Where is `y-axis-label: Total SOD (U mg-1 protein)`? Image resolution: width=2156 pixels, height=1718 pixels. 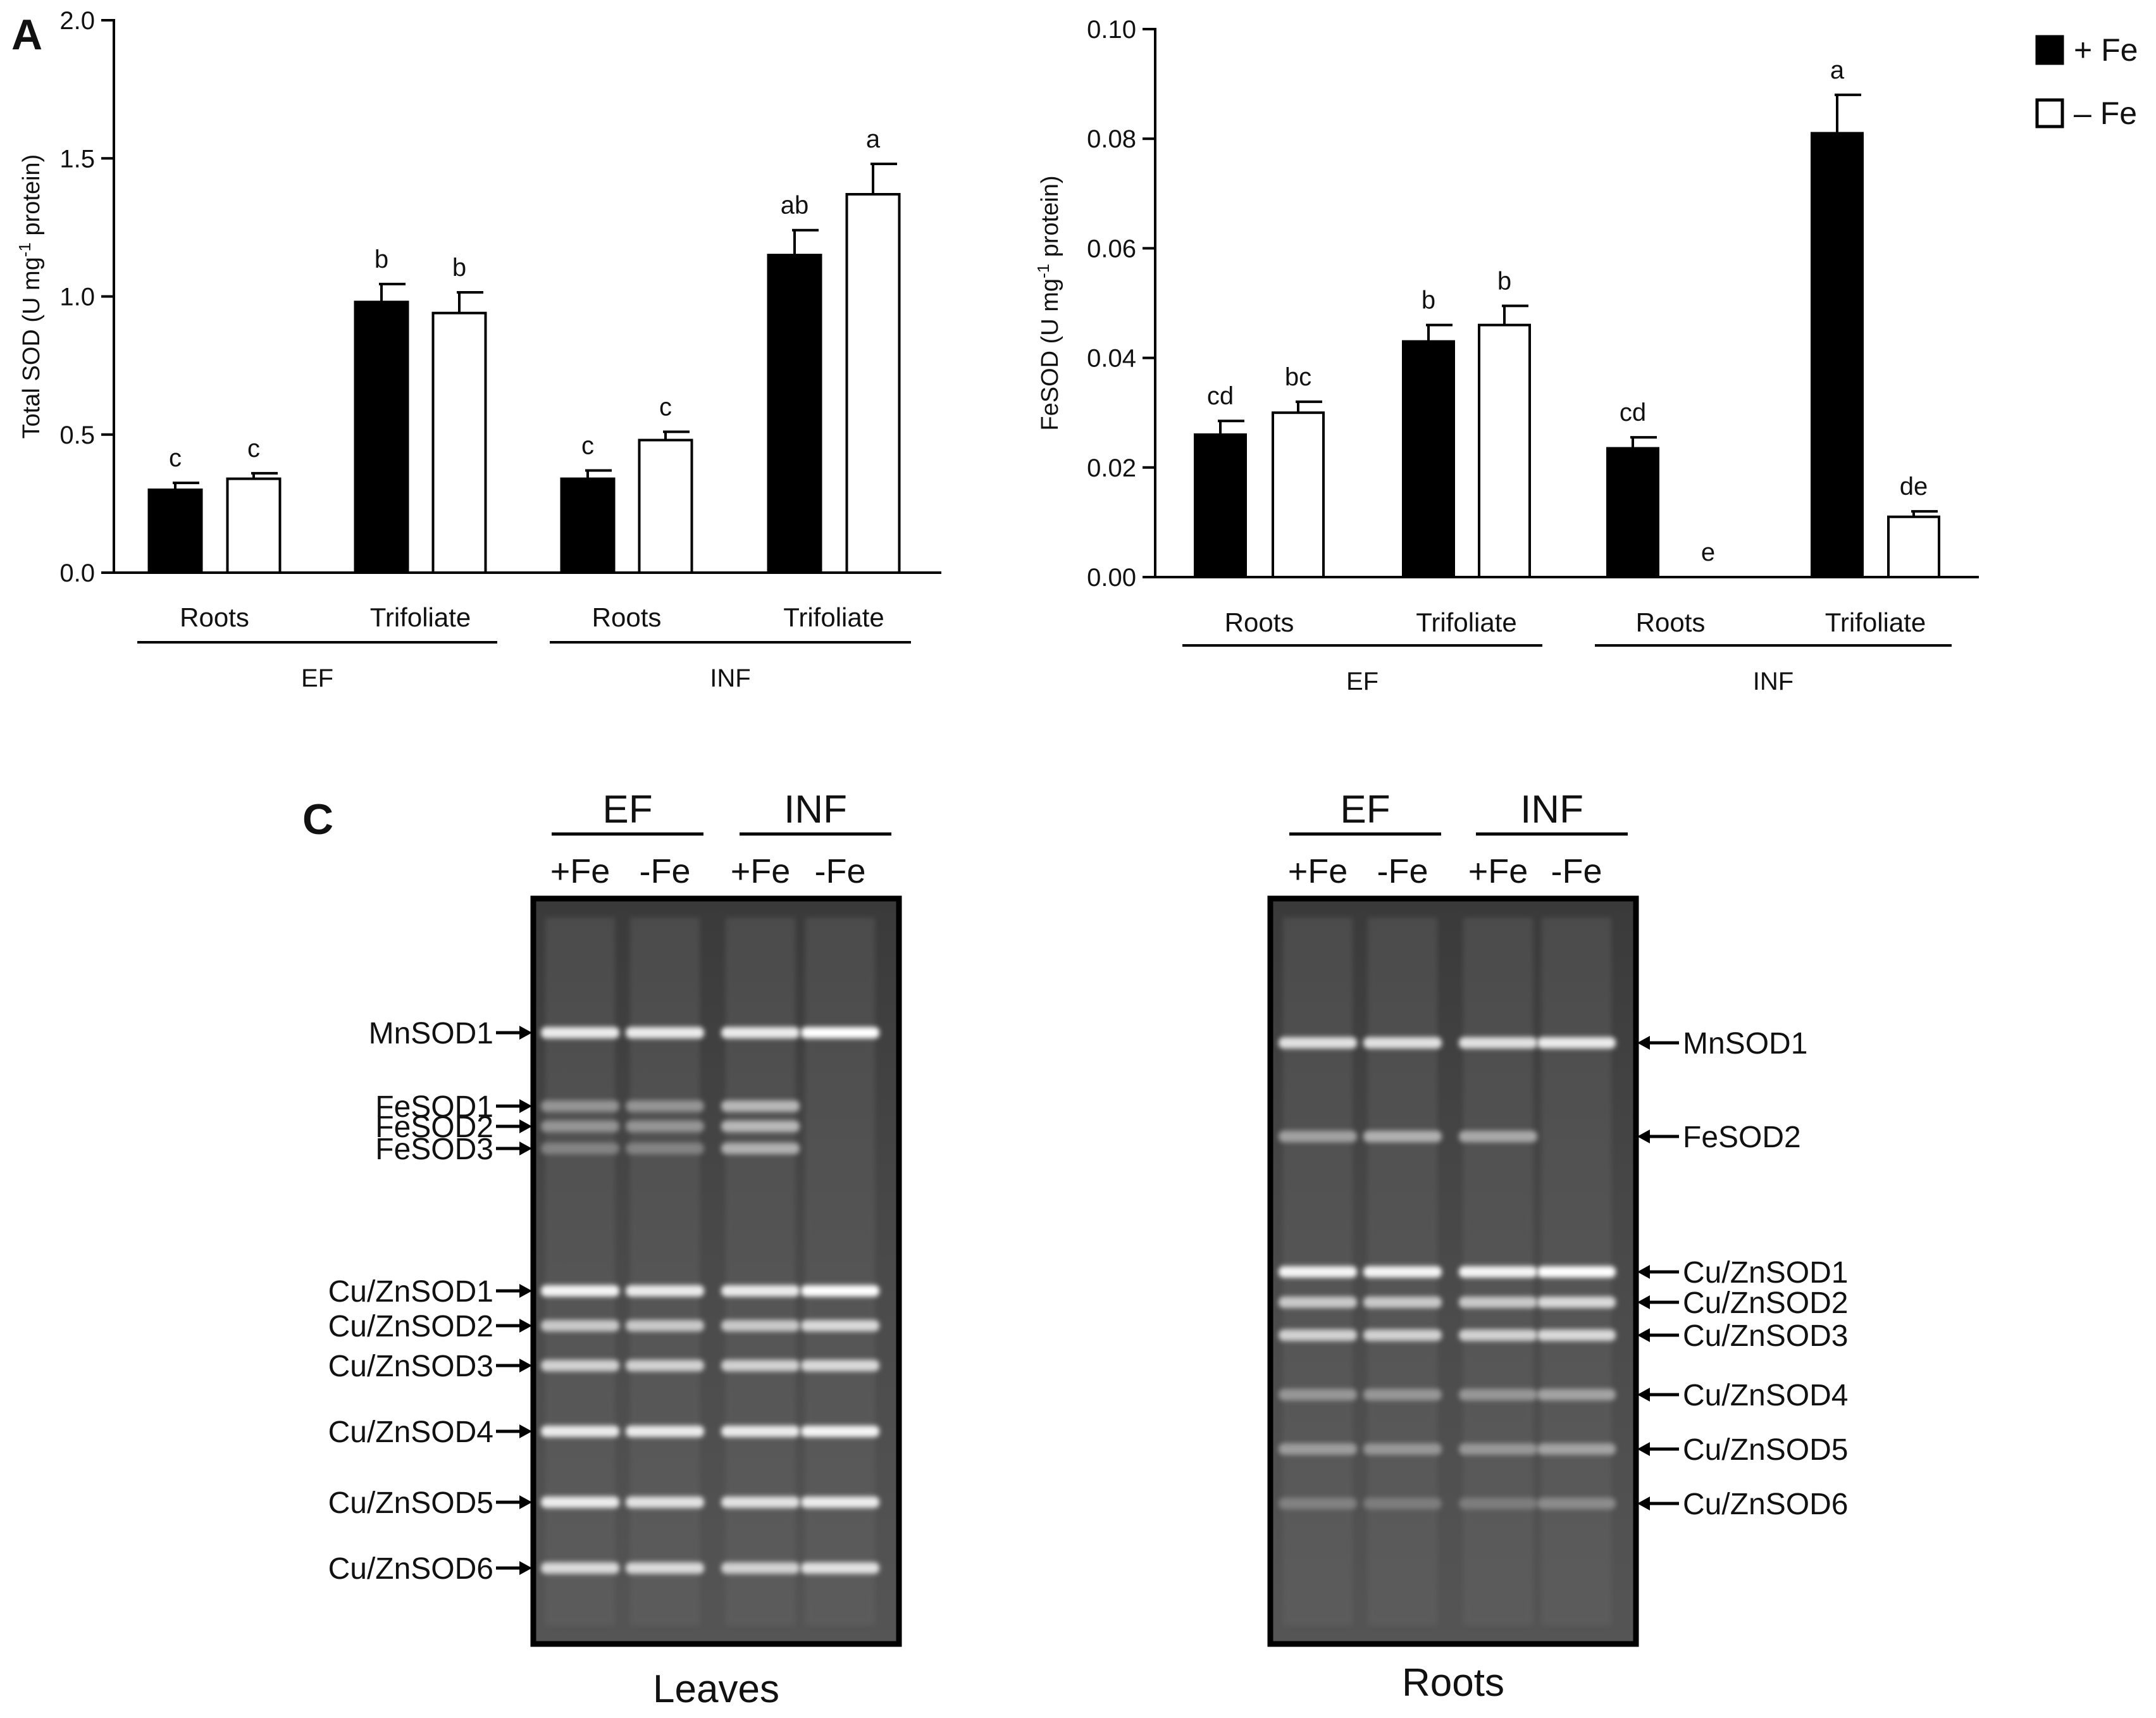 y-axis-label: Total SOD (U mg-1 protein) is located at coordinates (30, 296).